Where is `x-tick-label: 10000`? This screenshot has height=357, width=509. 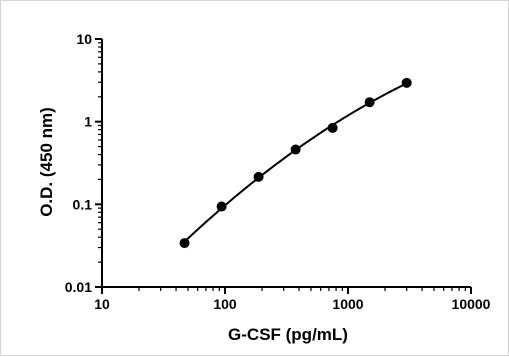 x-tick-label: 10000 is located at coordinates (471, 304).